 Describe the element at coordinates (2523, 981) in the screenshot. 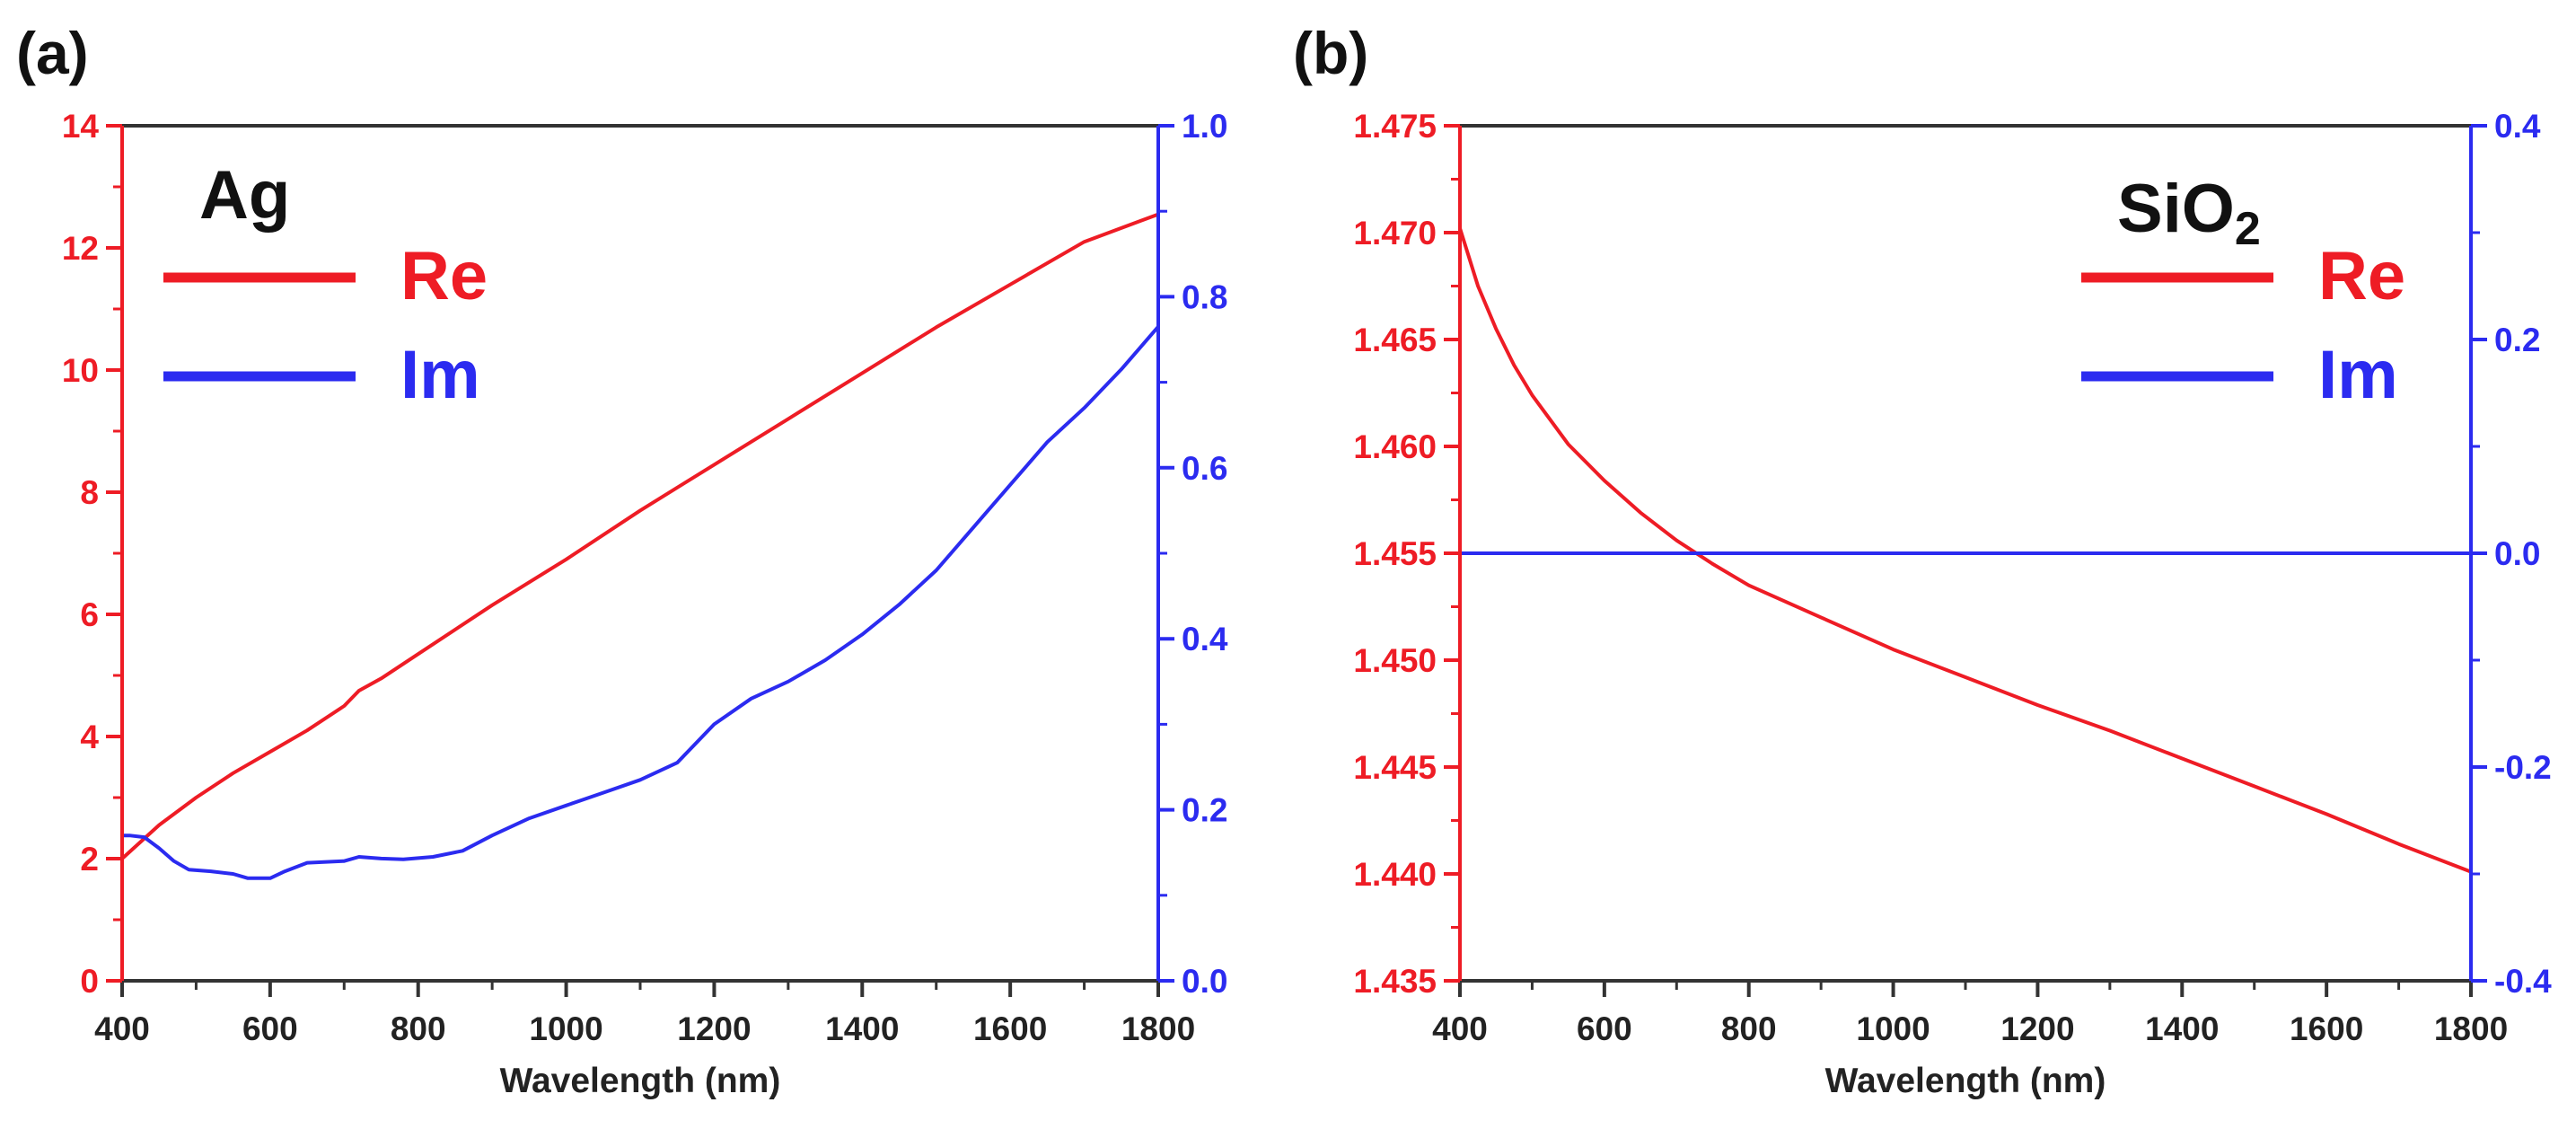

I see `right-y-tick-label: -0.4` at that location.